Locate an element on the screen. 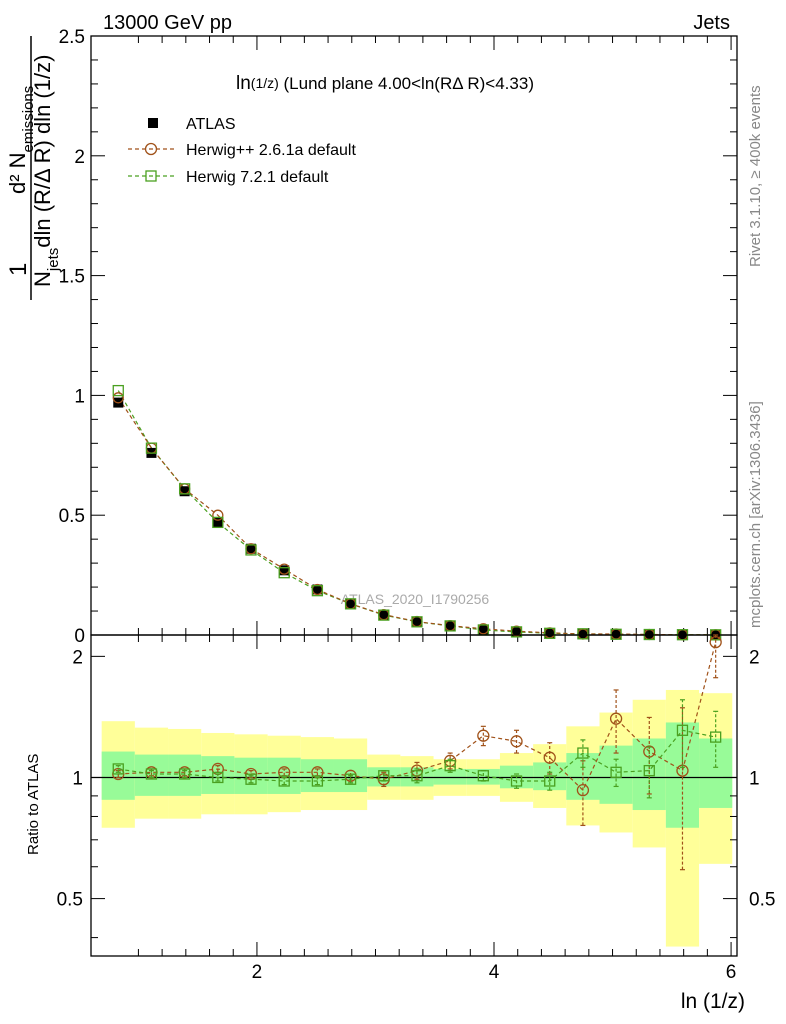 This screenshot has height=1024, width=786. legend-atlas-marker is located at coordinates (153, 123).